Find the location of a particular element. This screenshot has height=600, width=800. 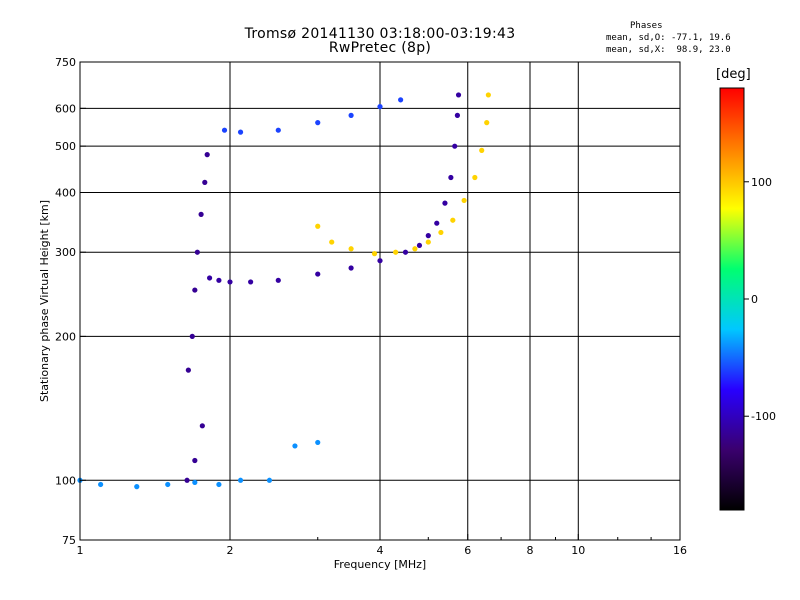

x-tick-label: 1 is located at coordinates (80, 550).